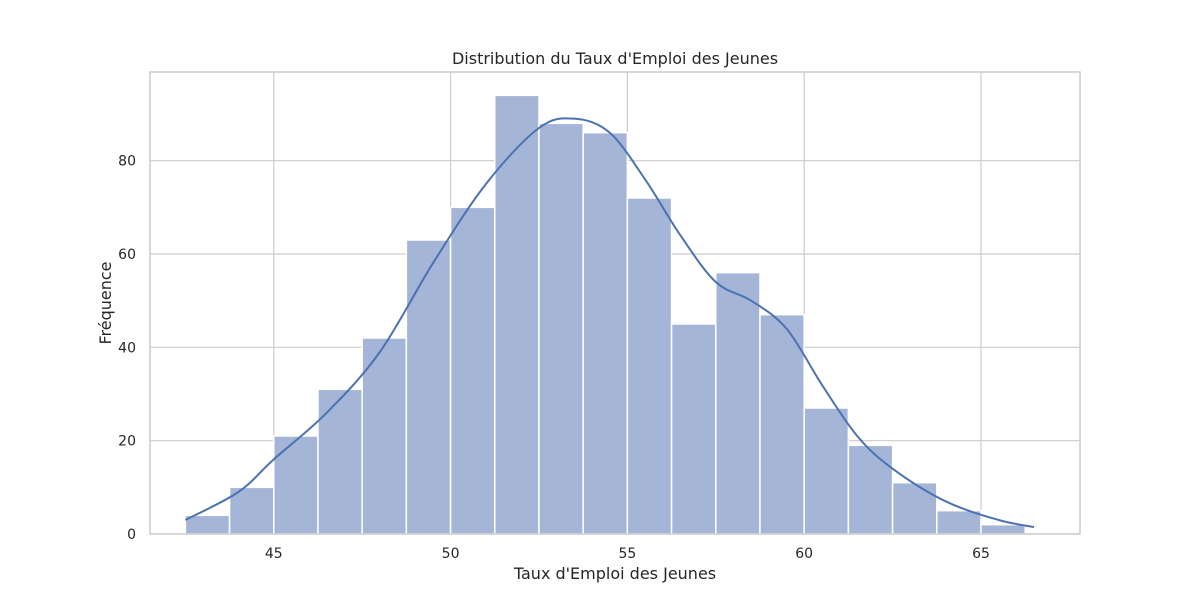  Describe the element at coordinates (127, 442) in the screenshot. I see `y-tick-label: 20` at that location.